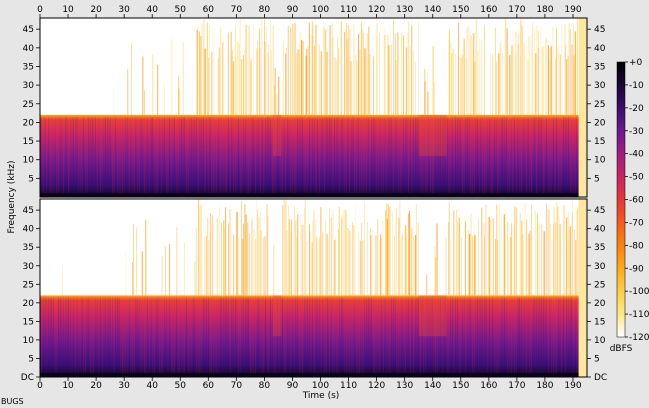 Image resolution: width=649 pixels, height=408 pixels. Describe the element at coordinates (320, 10) in the screenshot. I see `x-tick-label-top: 100` at that location.